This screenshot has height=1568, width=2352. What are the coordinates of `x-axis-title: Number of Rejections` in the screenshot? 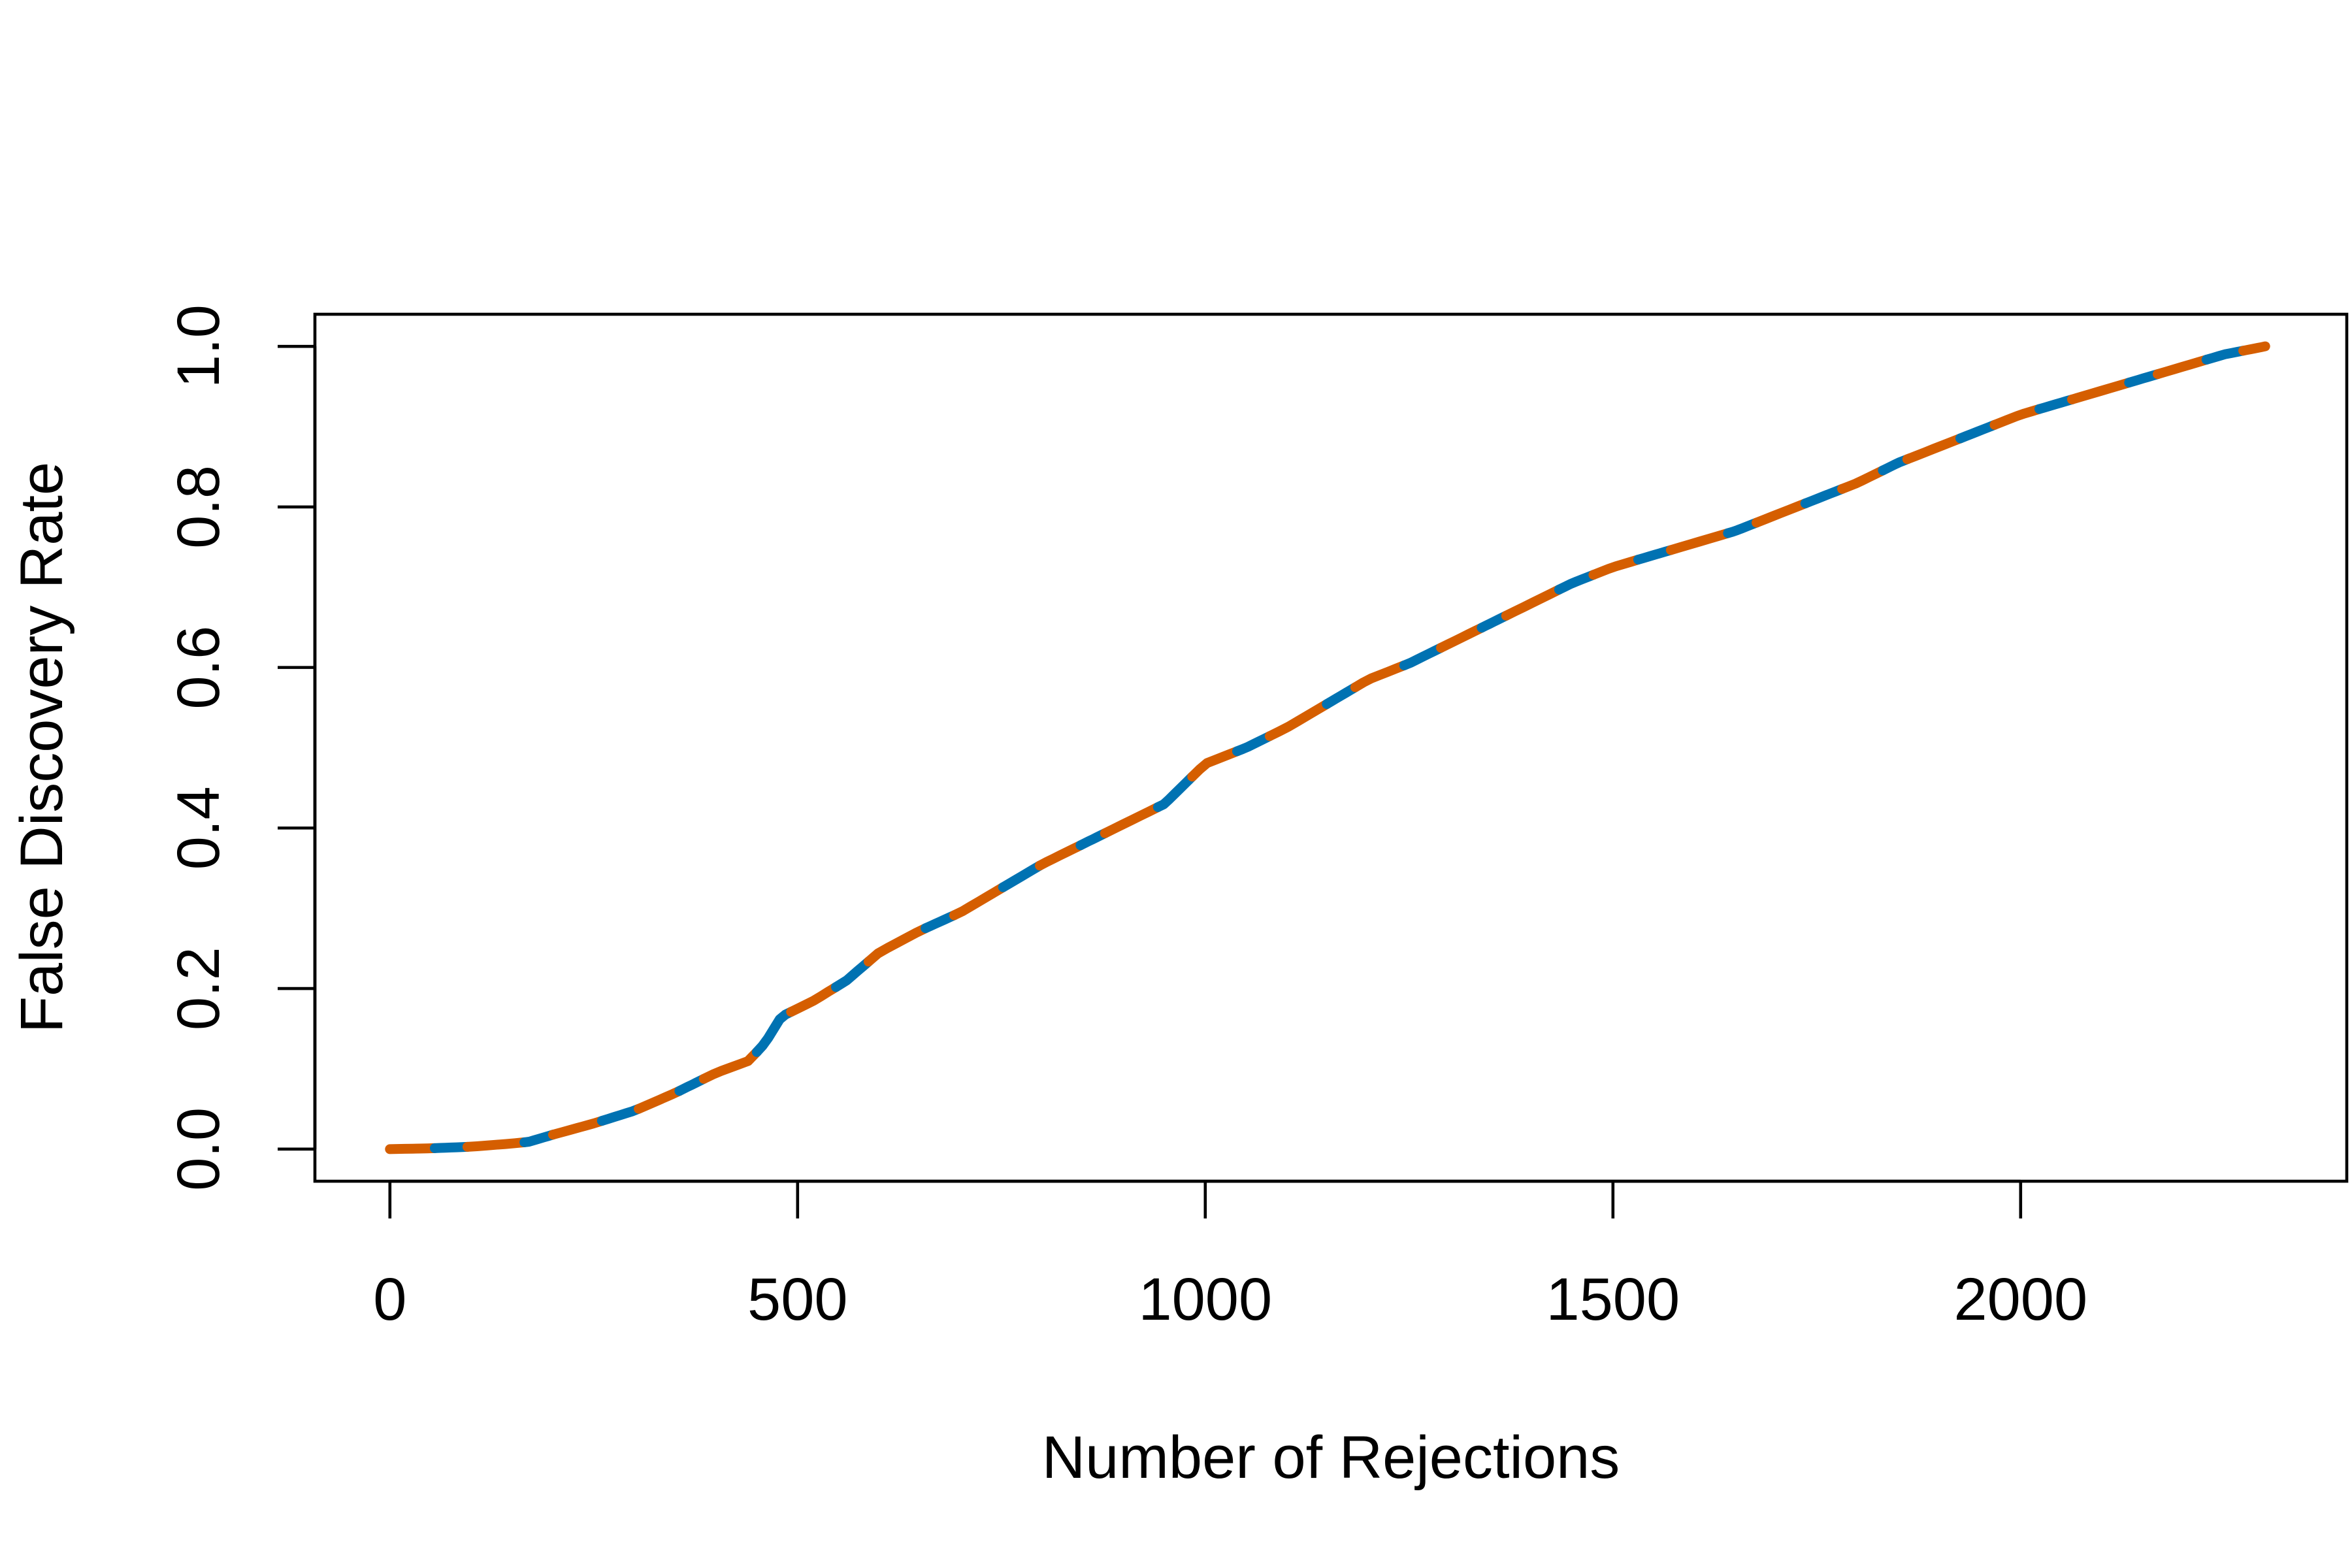 It's located at (1331, 1457).